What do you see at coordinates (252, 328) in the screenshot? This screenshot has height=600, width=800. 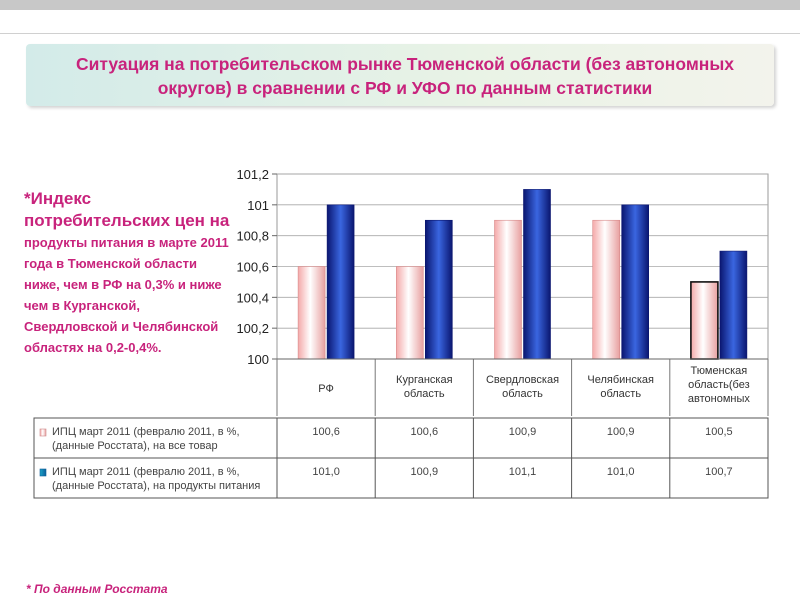 I see `y-tick-label: 100,2` at bounding box center [252, 328].